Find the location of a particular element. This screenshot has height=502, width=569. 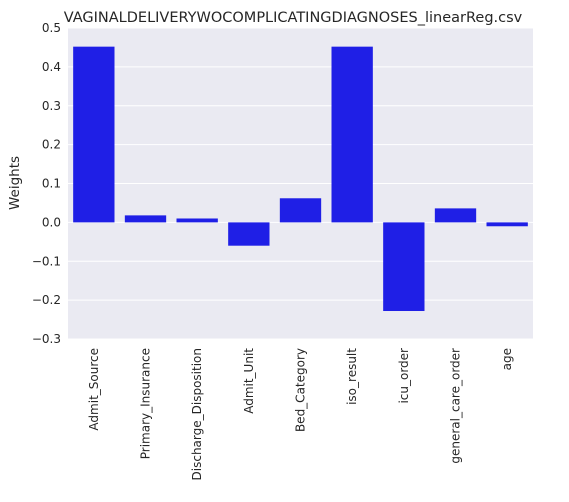

bar-Discharge_Disposition is located at coordinates (197, 220).